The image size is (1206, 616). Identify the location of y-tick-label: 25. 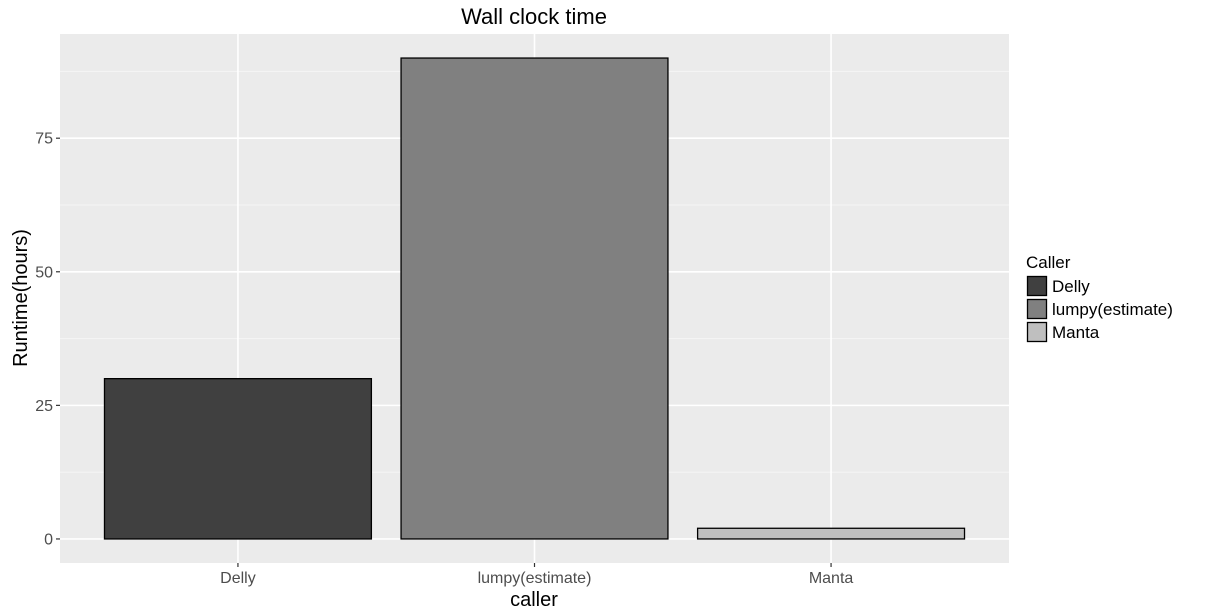
(44, 406).